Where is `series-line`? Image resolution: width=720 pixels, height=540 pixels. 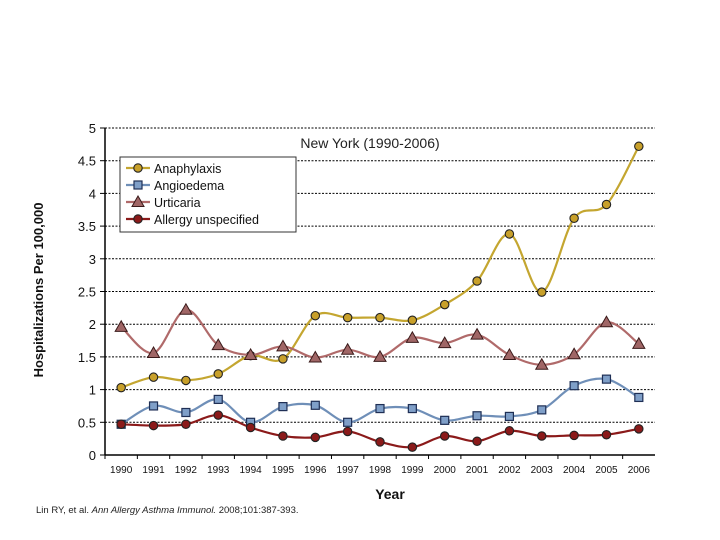
series-line is located at coordinates (380, 401).